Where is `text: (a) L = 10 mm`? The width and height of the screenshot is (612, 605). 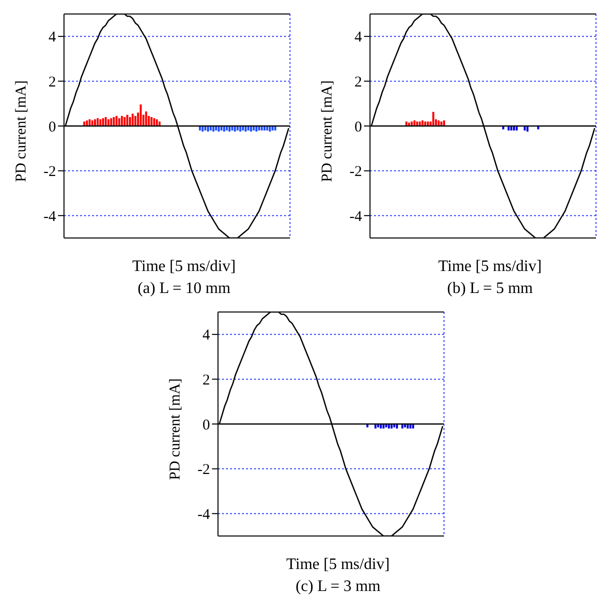 text: (a) L = 10 mm is located at coordinates (184, 289).